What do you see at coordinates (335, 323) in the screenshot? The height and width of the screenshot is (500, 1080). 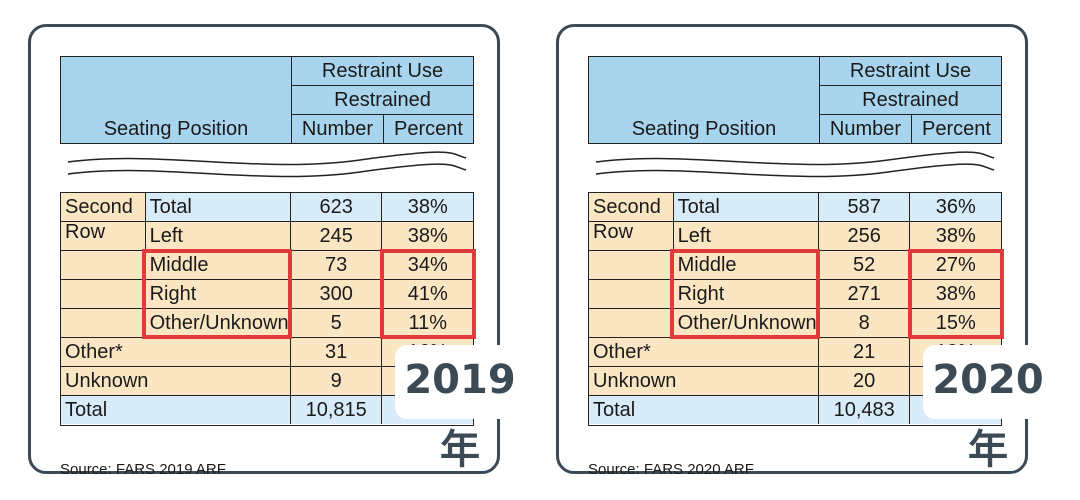 I see `row-number: 5` at bounding box center [335, 323].